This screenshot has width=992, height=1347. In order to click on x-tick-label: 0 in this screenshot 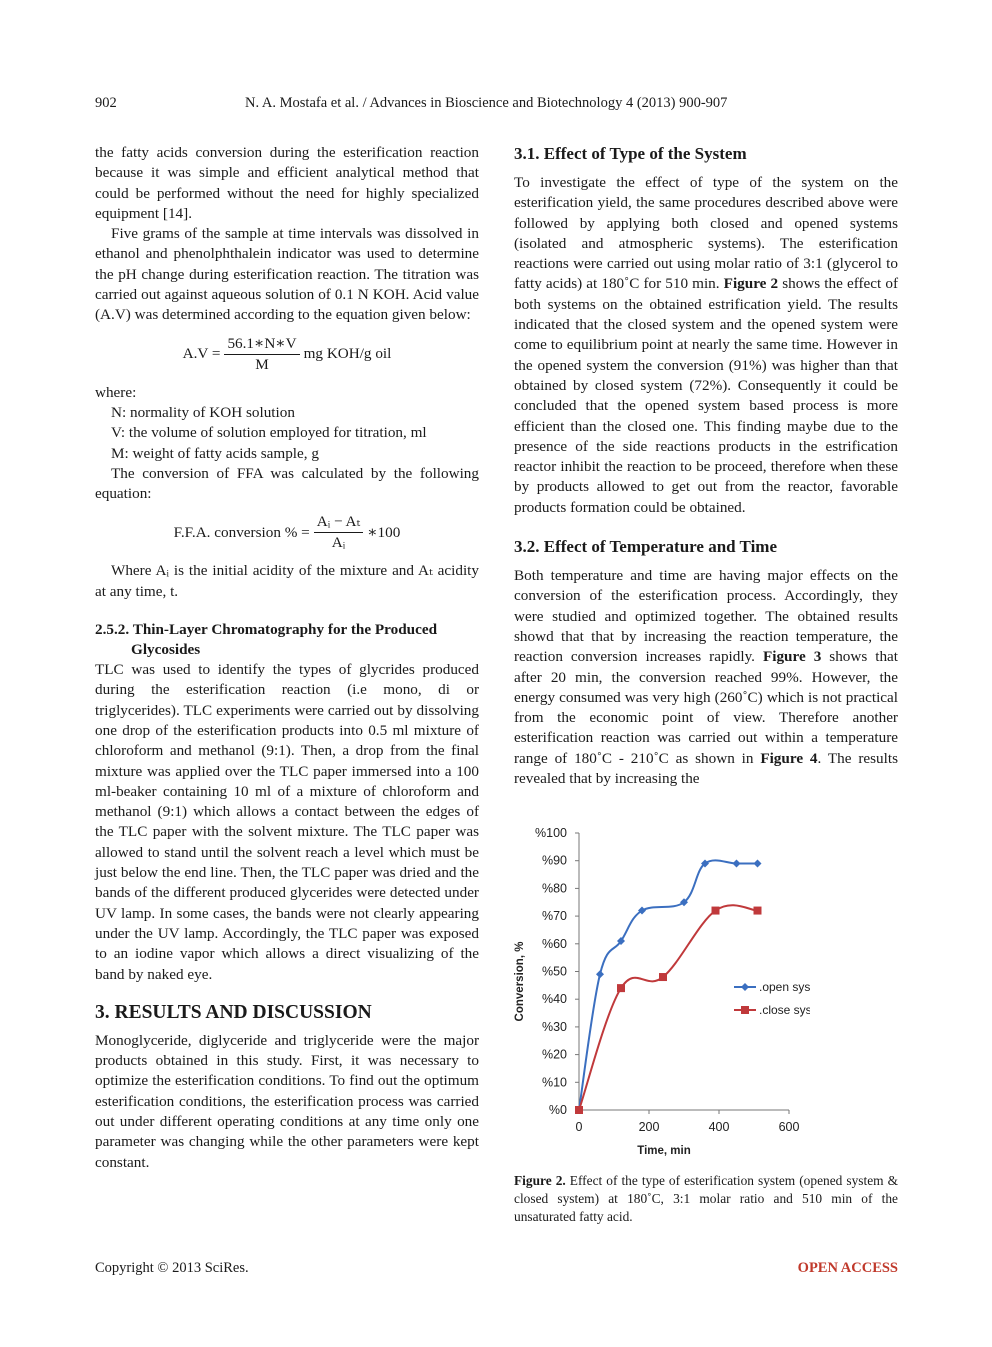, I will do `click(579, 1127)`.